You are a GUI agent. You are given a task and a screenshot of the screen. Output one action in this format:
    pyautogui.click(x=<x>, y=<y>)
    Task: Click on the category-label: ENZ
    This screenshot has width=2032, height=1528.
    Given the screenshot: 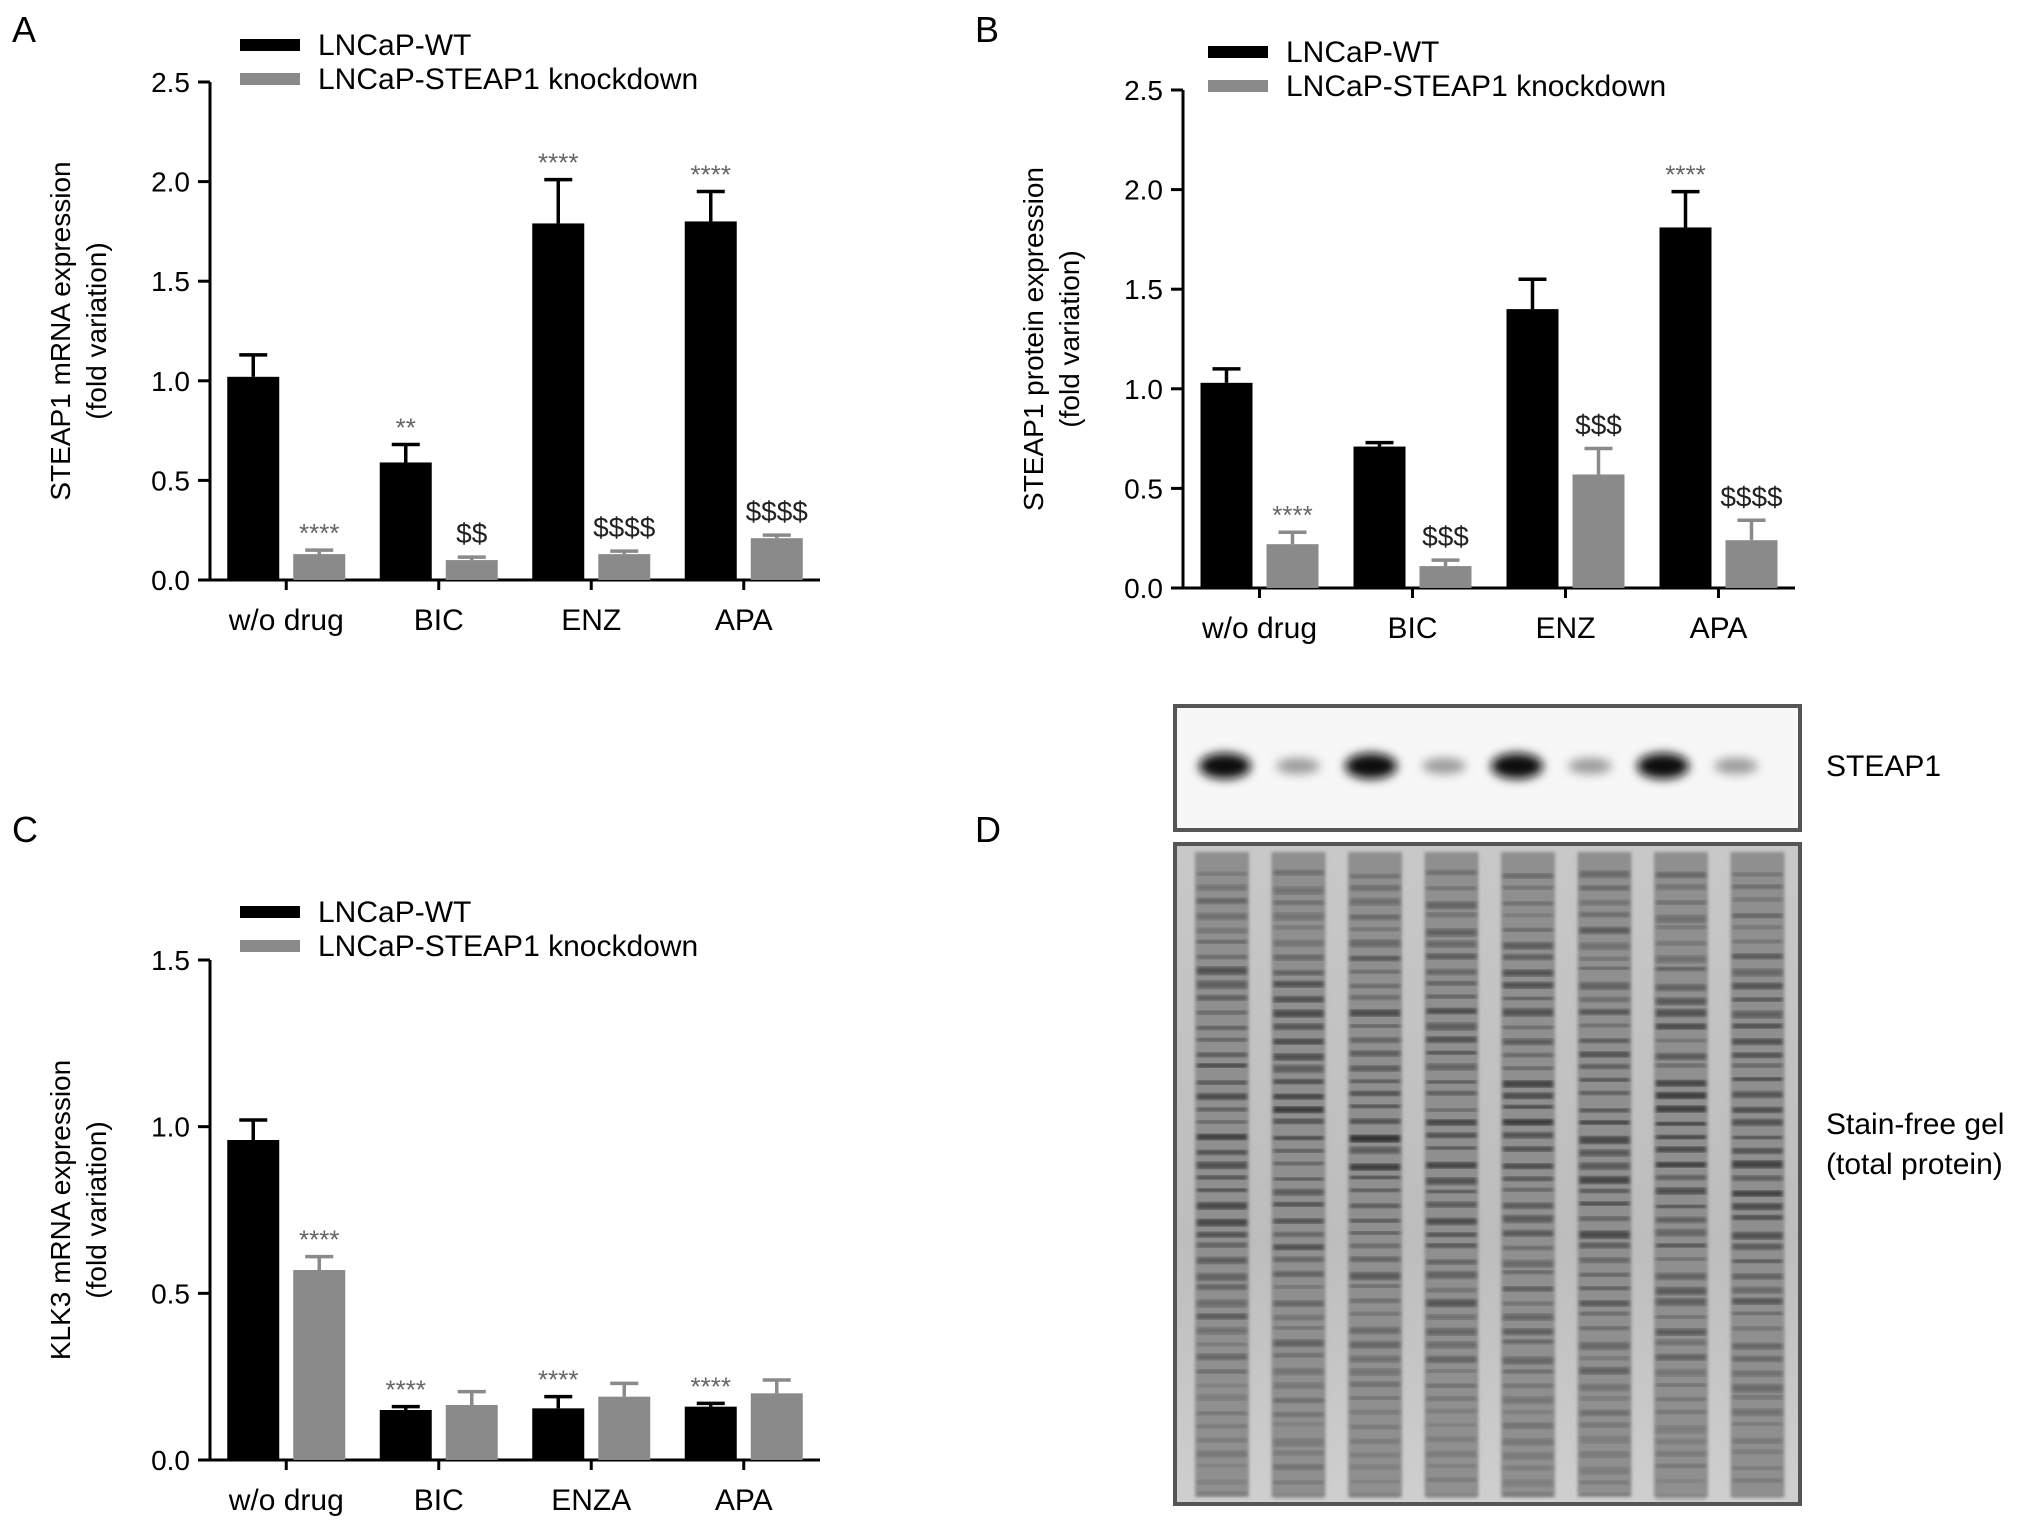 What is the action you would take?
    pyautogui.click(x=591, y=620)
    